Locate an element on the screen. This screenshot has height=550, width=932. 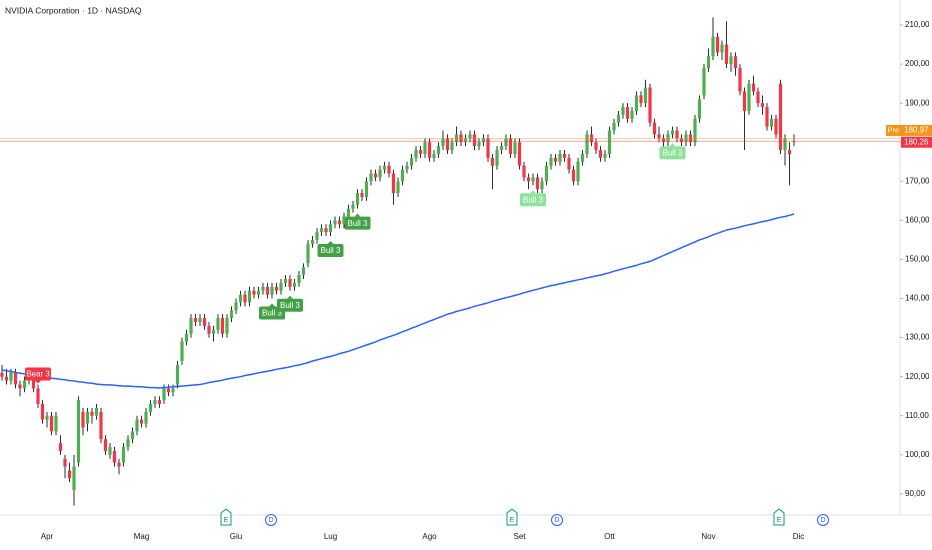
event-label: E is located at coordinates (226, 520).